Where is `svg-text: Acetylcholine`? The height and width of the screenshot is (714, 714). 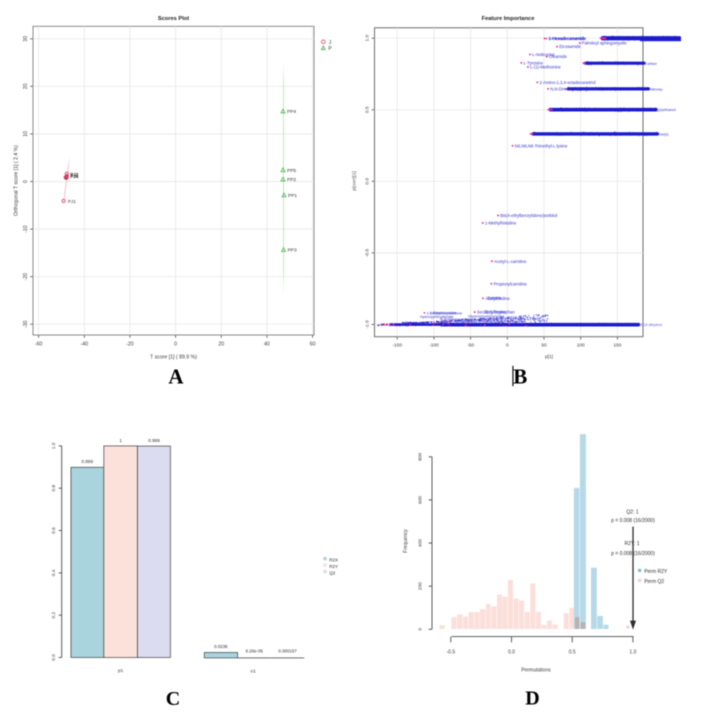
svg-text: Acetylcholine is located at coordinates (497, 298).